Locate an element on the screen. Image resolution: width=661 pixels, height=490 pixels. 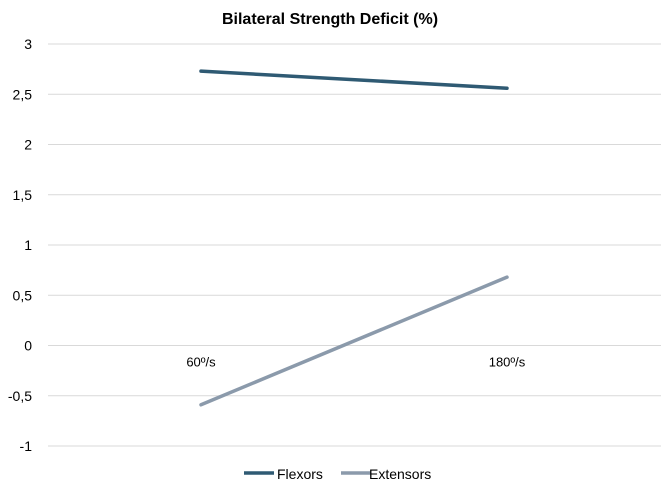
y-axis-ticks: 3 2,5 2 1,5 1 0,5 0 -0,5 -1 is located at coordinates (20, 245).